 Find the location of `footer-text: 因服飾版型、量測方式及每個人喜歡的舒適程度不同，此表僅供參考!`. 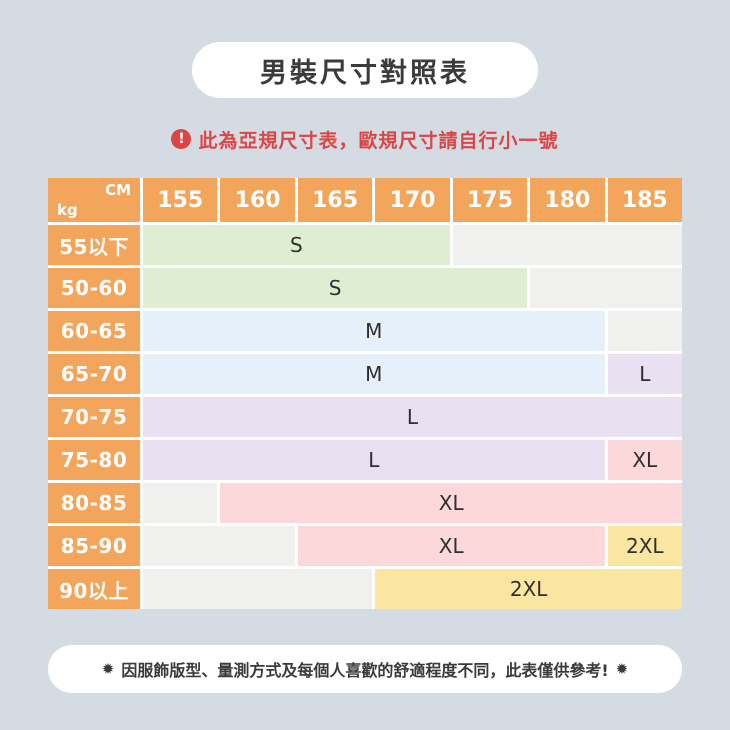

footer-text: 因服飾版型、量測方式及每個人喜歡的舒適程度不同，此表僅供參考! is located at coordinates (365, 670).